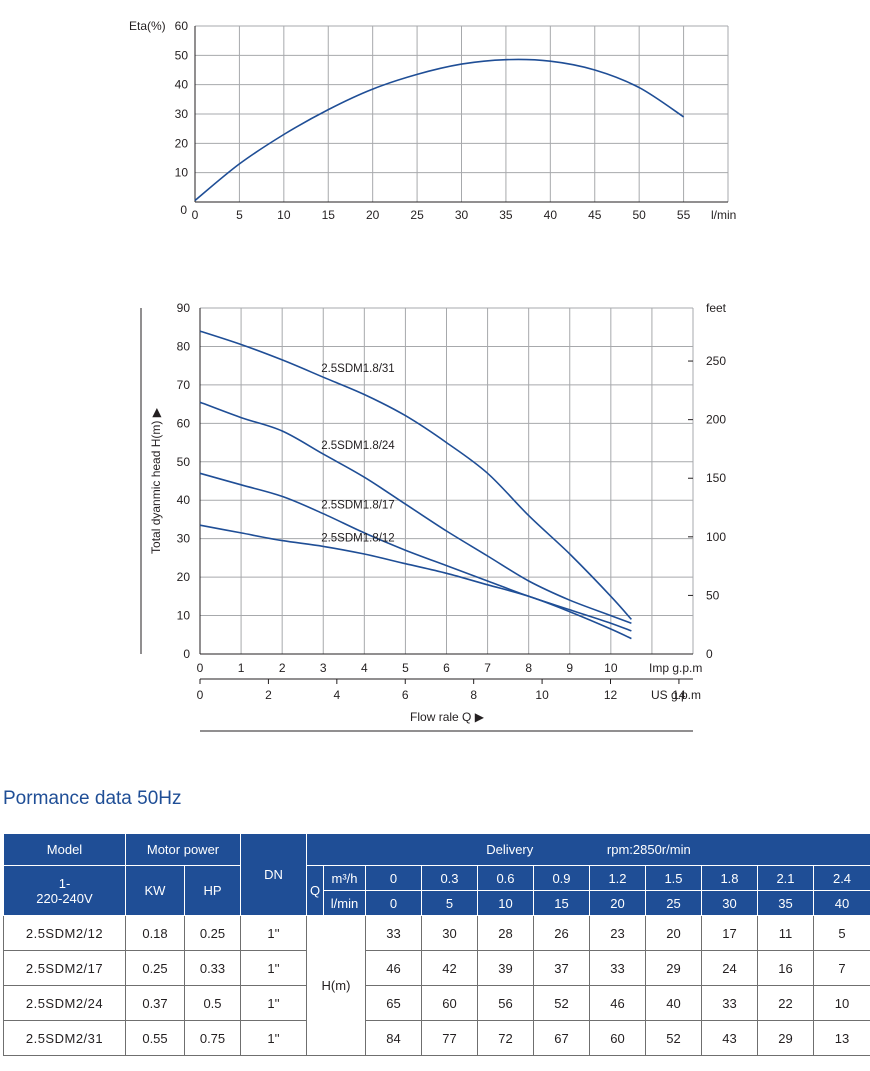 This screenshot has width=870, height=1071. Describe the element at coordinates (64, 1038) in the screenshot. I see `model-cell: 2.5SDM2/31` at that location.